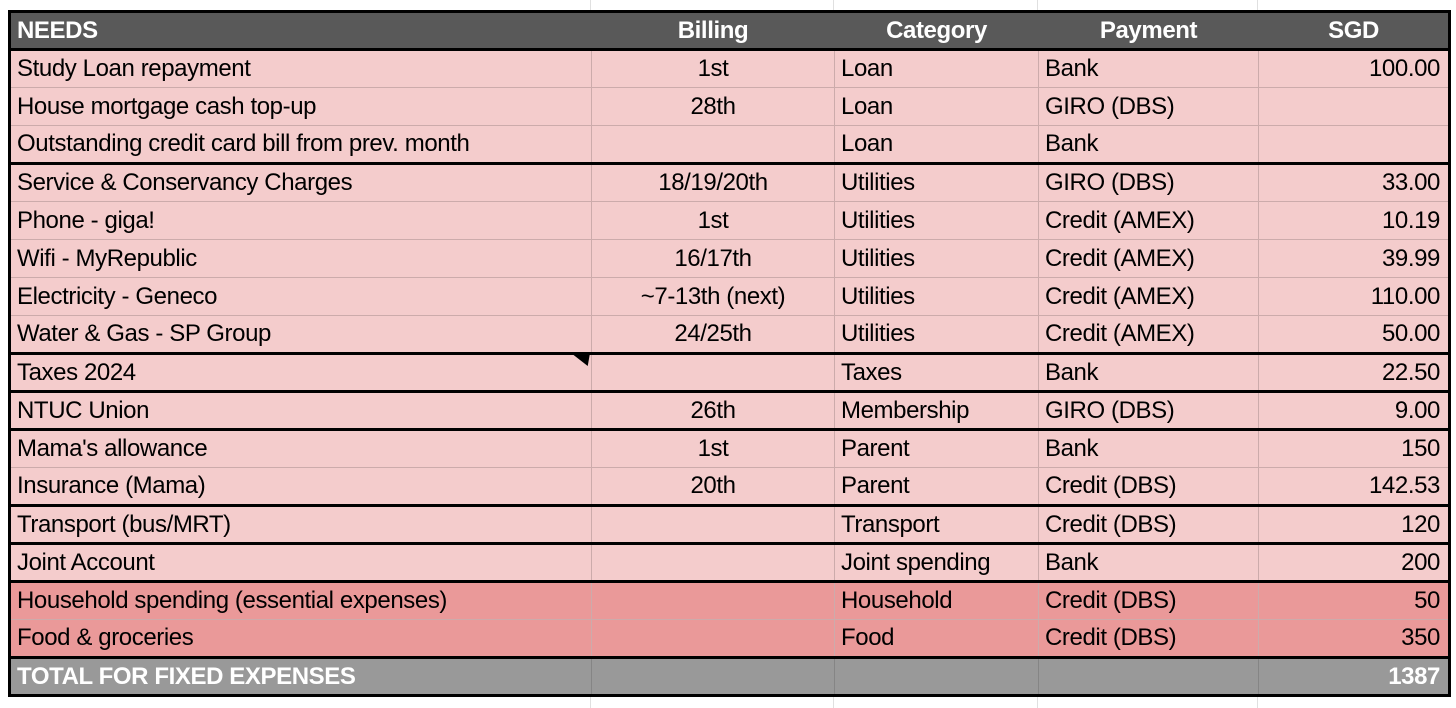 The width and height of the screenshot is (1456, 708). I want to click on header-needs: NEEDS, so click(300, 31).